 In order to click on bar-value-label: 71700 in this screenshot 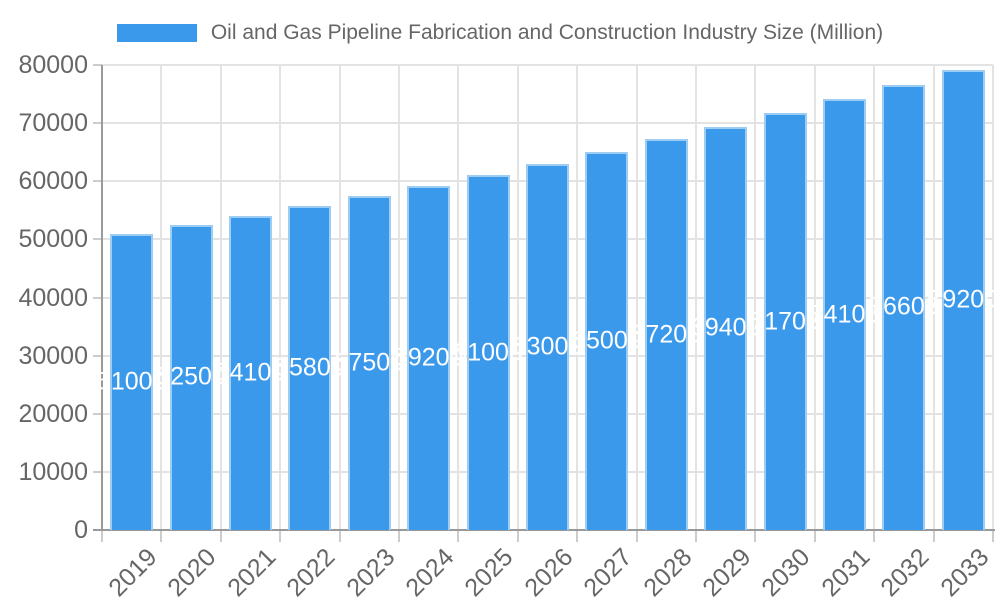, I will do `click(785, 321)`.